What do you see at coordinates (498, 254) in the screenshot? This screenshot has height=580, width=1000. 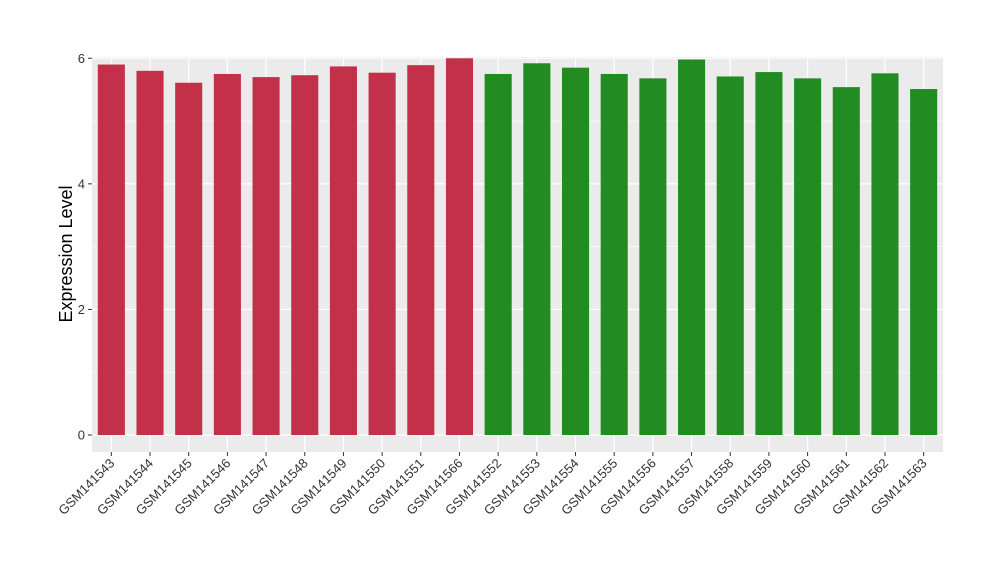 I see `bar-GSM141552` at bounding box center [498, 254].